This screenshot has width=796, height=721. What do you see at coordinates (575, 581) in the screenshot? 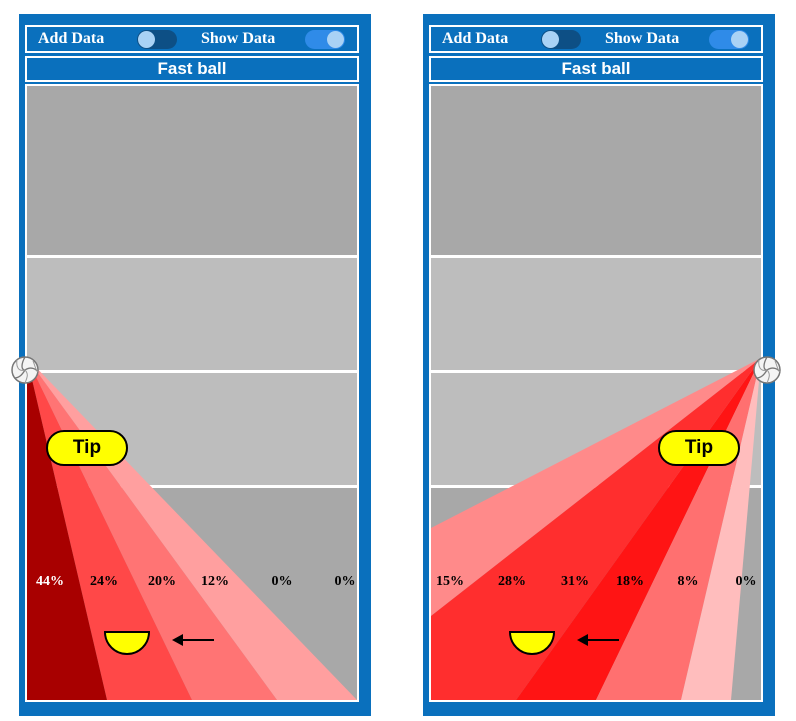
I see `percentage-label: 31%` at bounding box center [575, 581].